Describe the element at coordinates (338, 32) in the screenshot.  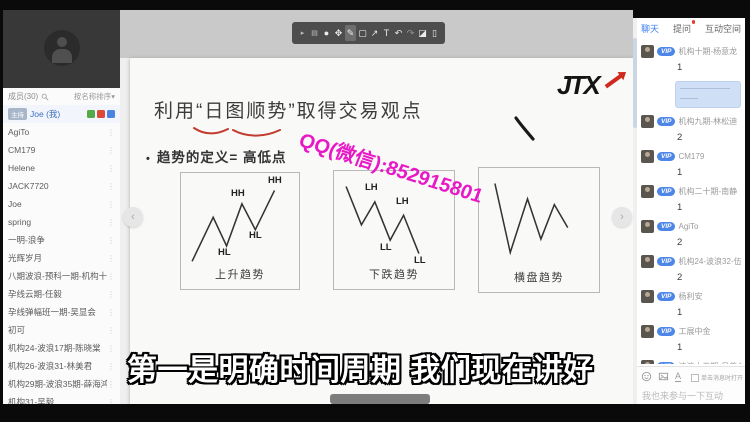
I see `move-icon: ✥` at that location.